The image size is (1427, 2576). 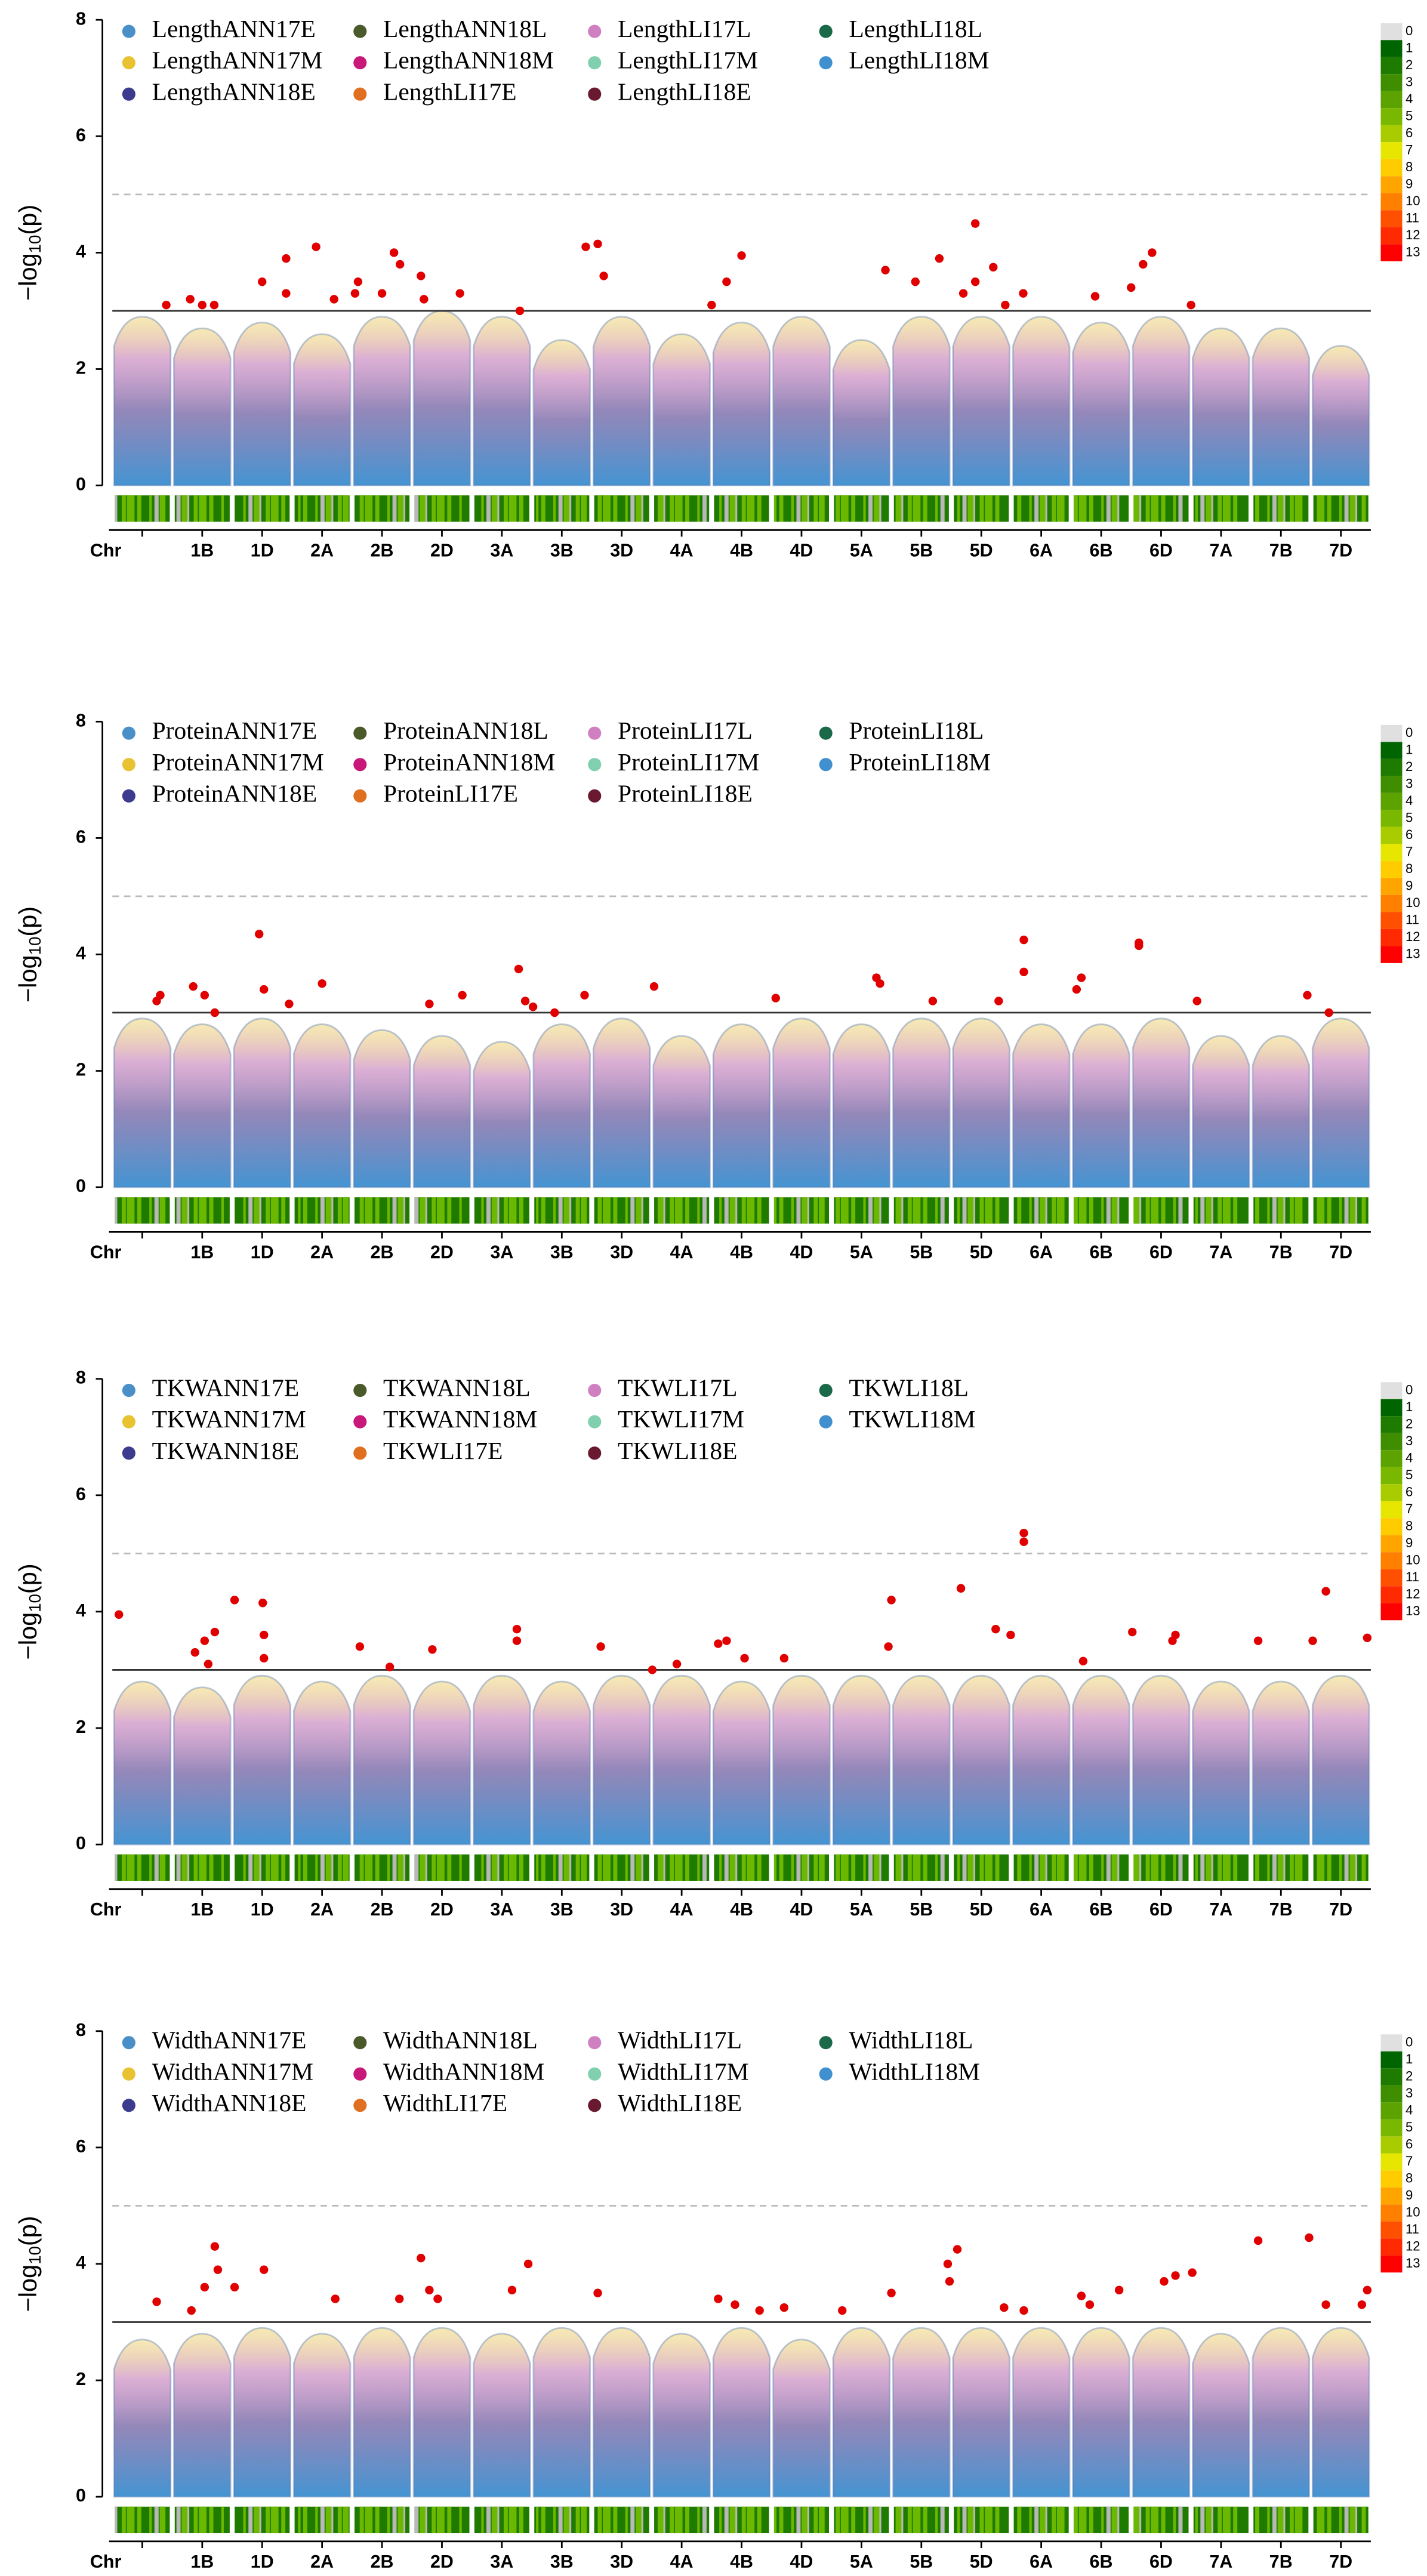 What do you see at coordinates (1041, 1910) in the screenshot?
I see `x-tick-label: 6A` at bounding box center [1041, 1910].